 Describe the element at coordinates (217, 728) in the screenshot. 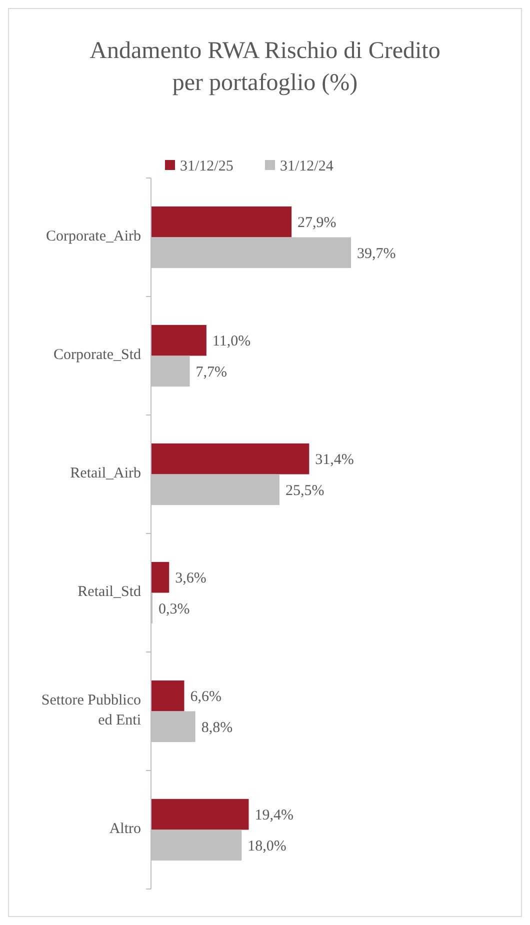

I see `data-label: 8,8%` at that location.